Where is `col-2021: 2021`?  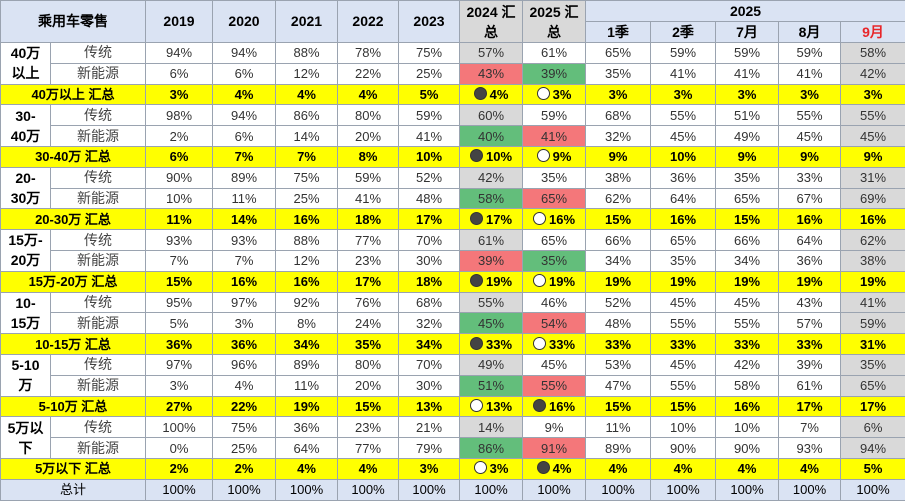 col-2021: 2021 is located at coordinates (307, 22).